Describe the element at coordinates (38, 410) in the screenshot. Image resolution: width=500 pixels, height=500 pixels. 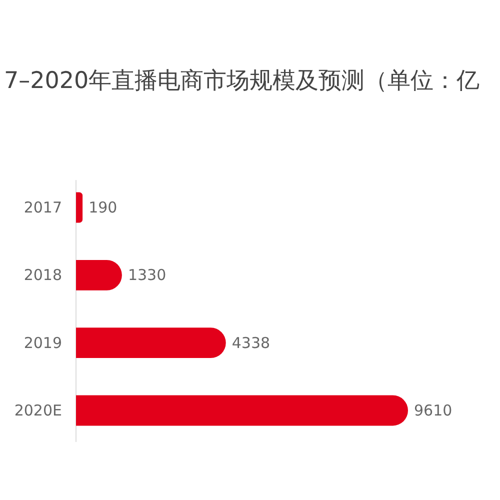
I see `y-tick-label: 2020E` at that location.